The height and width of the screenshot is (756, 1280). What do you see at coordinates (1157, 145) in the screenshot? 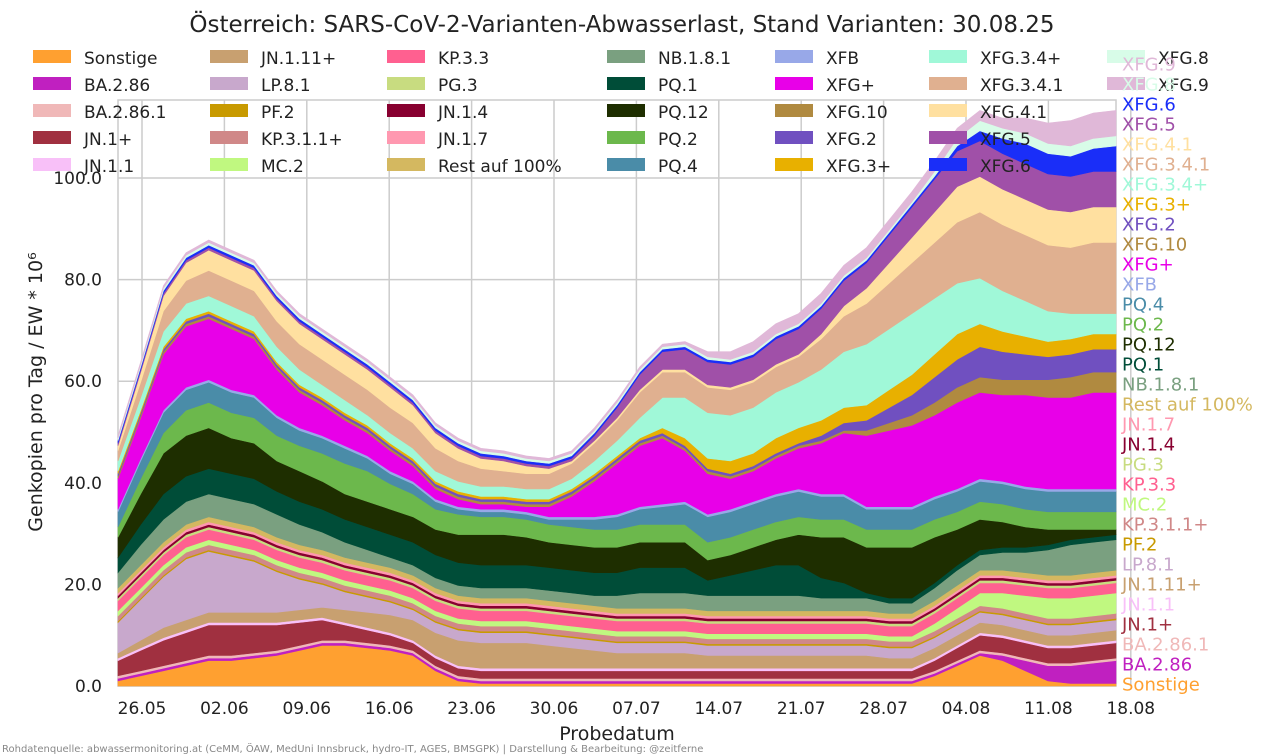
I see `series-end-label: XFG.4.1` at bounding box center [1157, 145].